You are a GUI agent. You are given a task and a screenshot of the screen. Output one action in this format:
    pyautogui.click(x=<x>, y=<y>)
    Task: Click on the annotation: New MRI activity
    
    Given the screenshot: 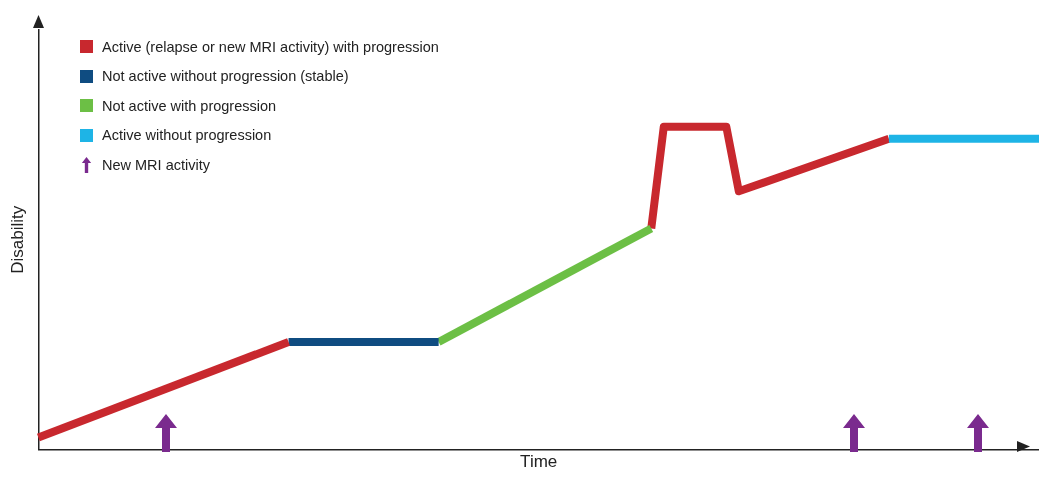 What is the action you would take?
    pyautogui.click(x=156, y=164)
    